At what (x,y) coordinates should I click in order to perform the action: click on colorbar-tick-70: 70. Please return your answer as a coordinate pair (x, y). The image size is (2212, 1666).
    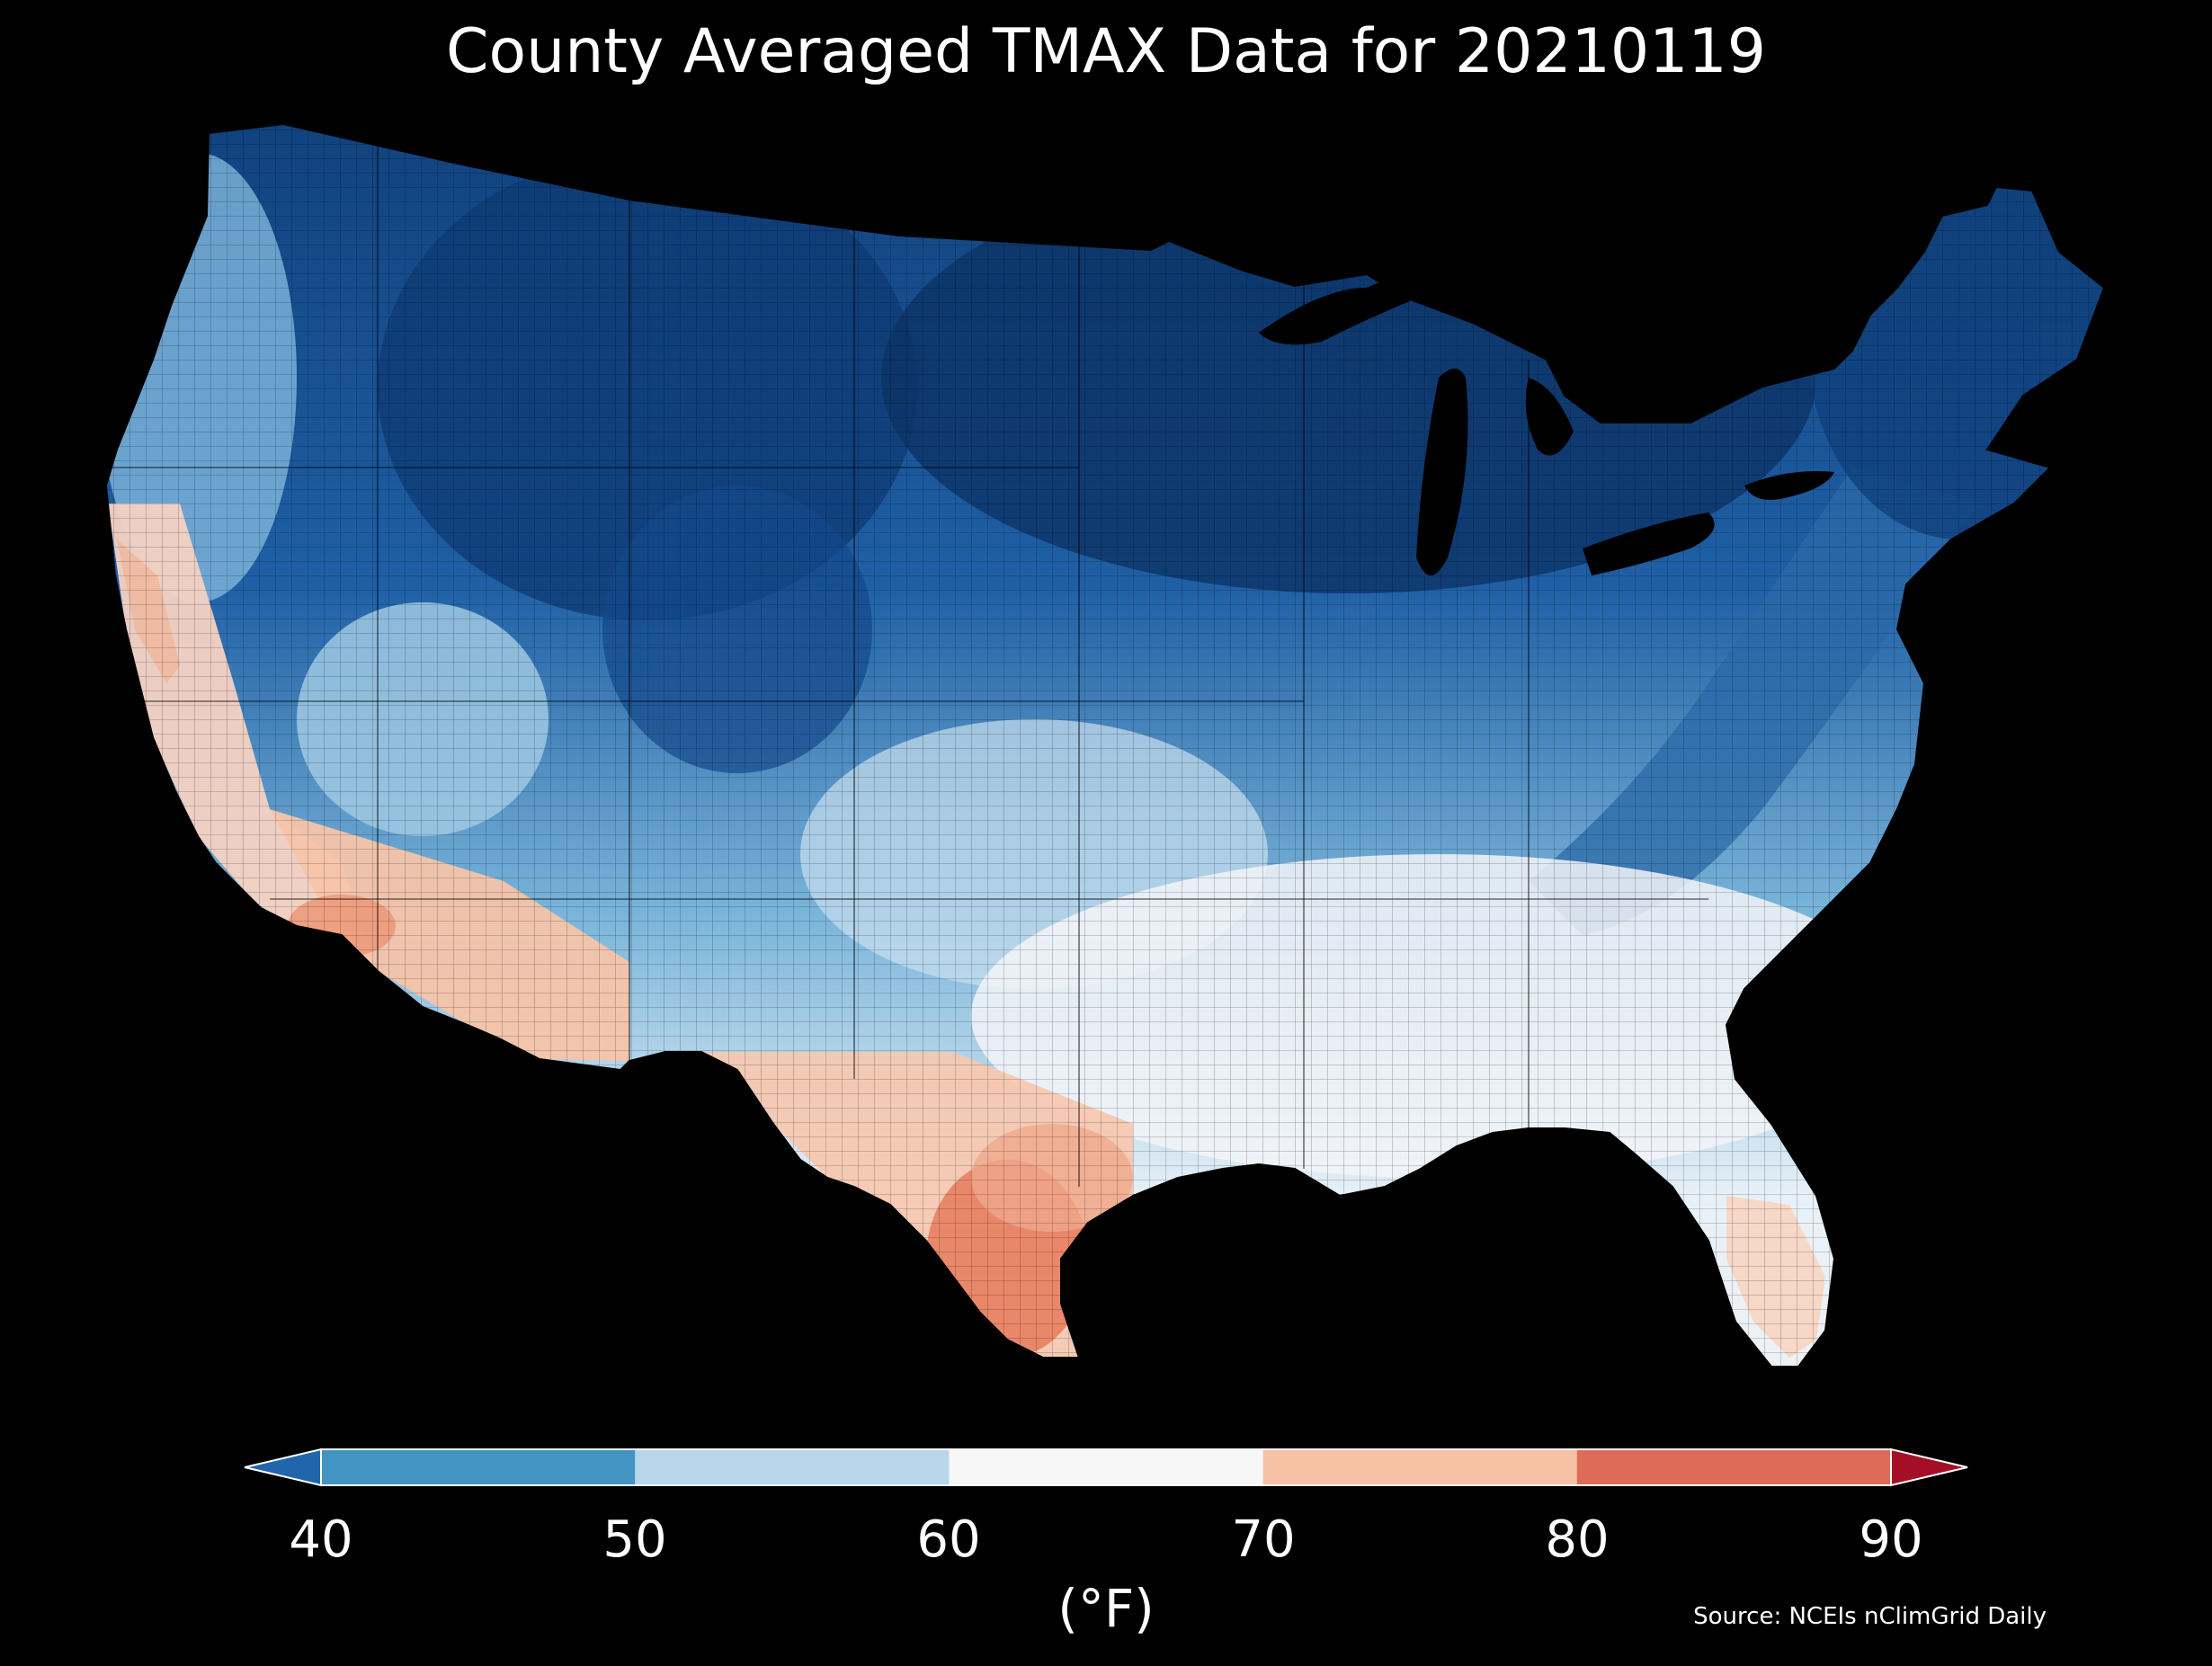
    Looking at the image, I should click on (1263, 1540).